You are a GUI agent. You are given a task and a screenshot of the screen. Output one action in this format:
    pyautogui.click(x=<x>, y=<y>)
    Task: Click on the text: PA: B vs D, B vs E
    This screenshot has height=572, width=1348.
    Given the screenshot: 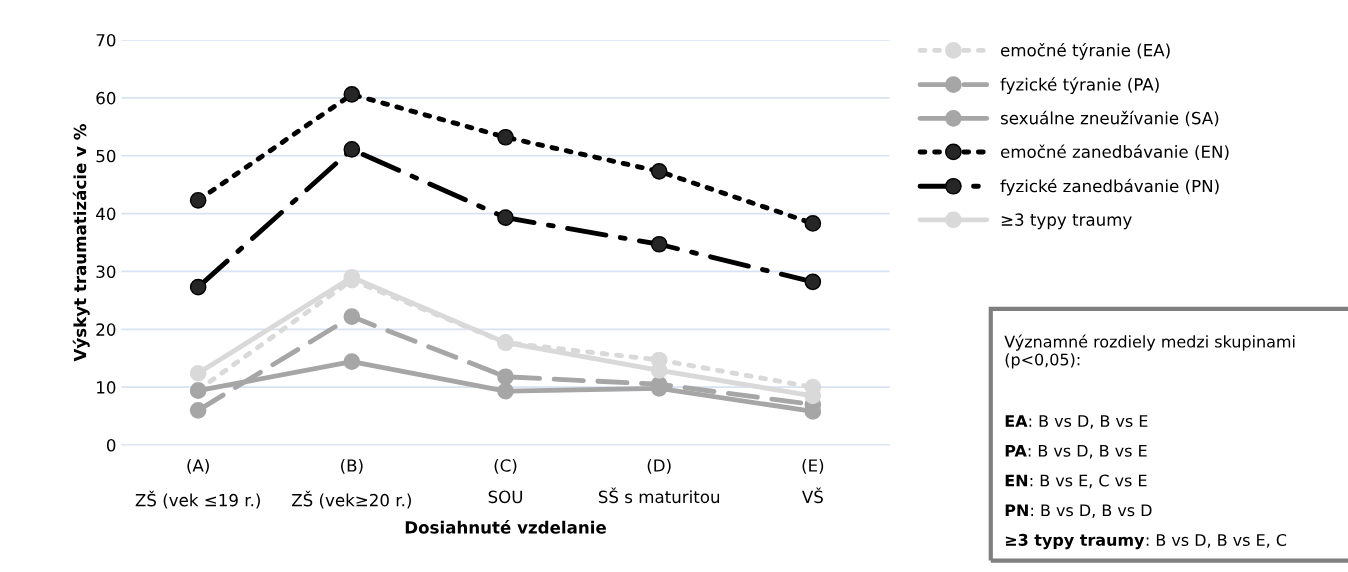 What is the action you would take?
    pyautogui.click(x=1076, y=451)
    